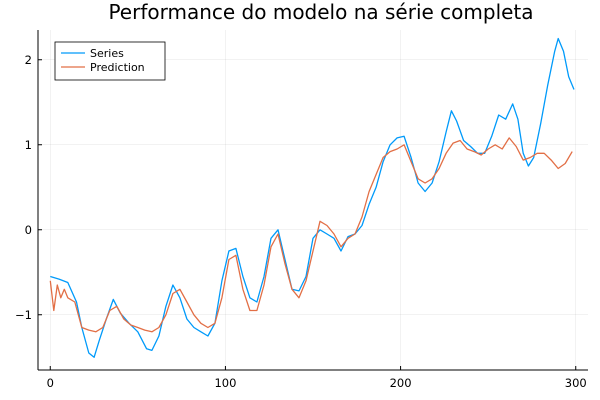 This screenshot has height=400, width=600. I want to click on chart-title: Performance do modelo na série completa, so click(320, 12).